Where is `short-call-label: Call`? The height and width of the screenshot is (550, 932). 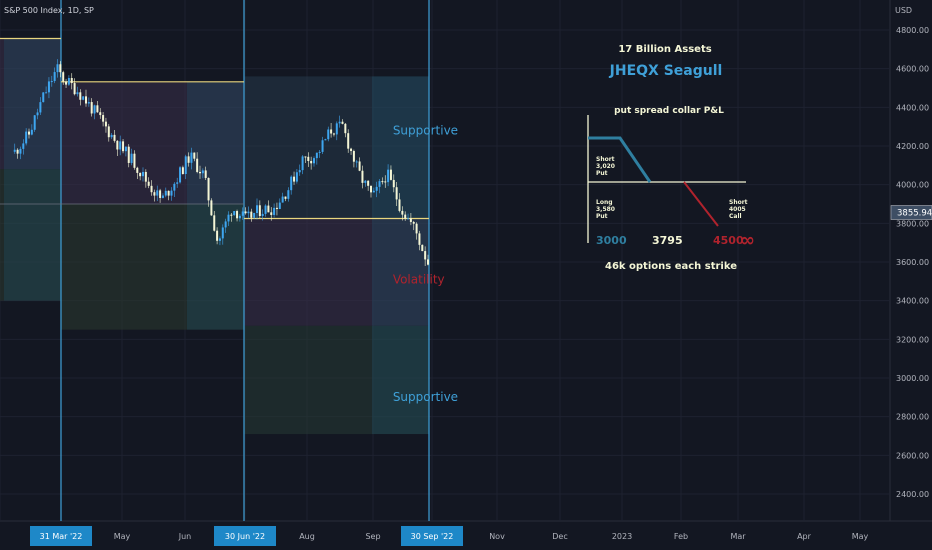 short-call-label: Call is located at coordinates (735, 216).